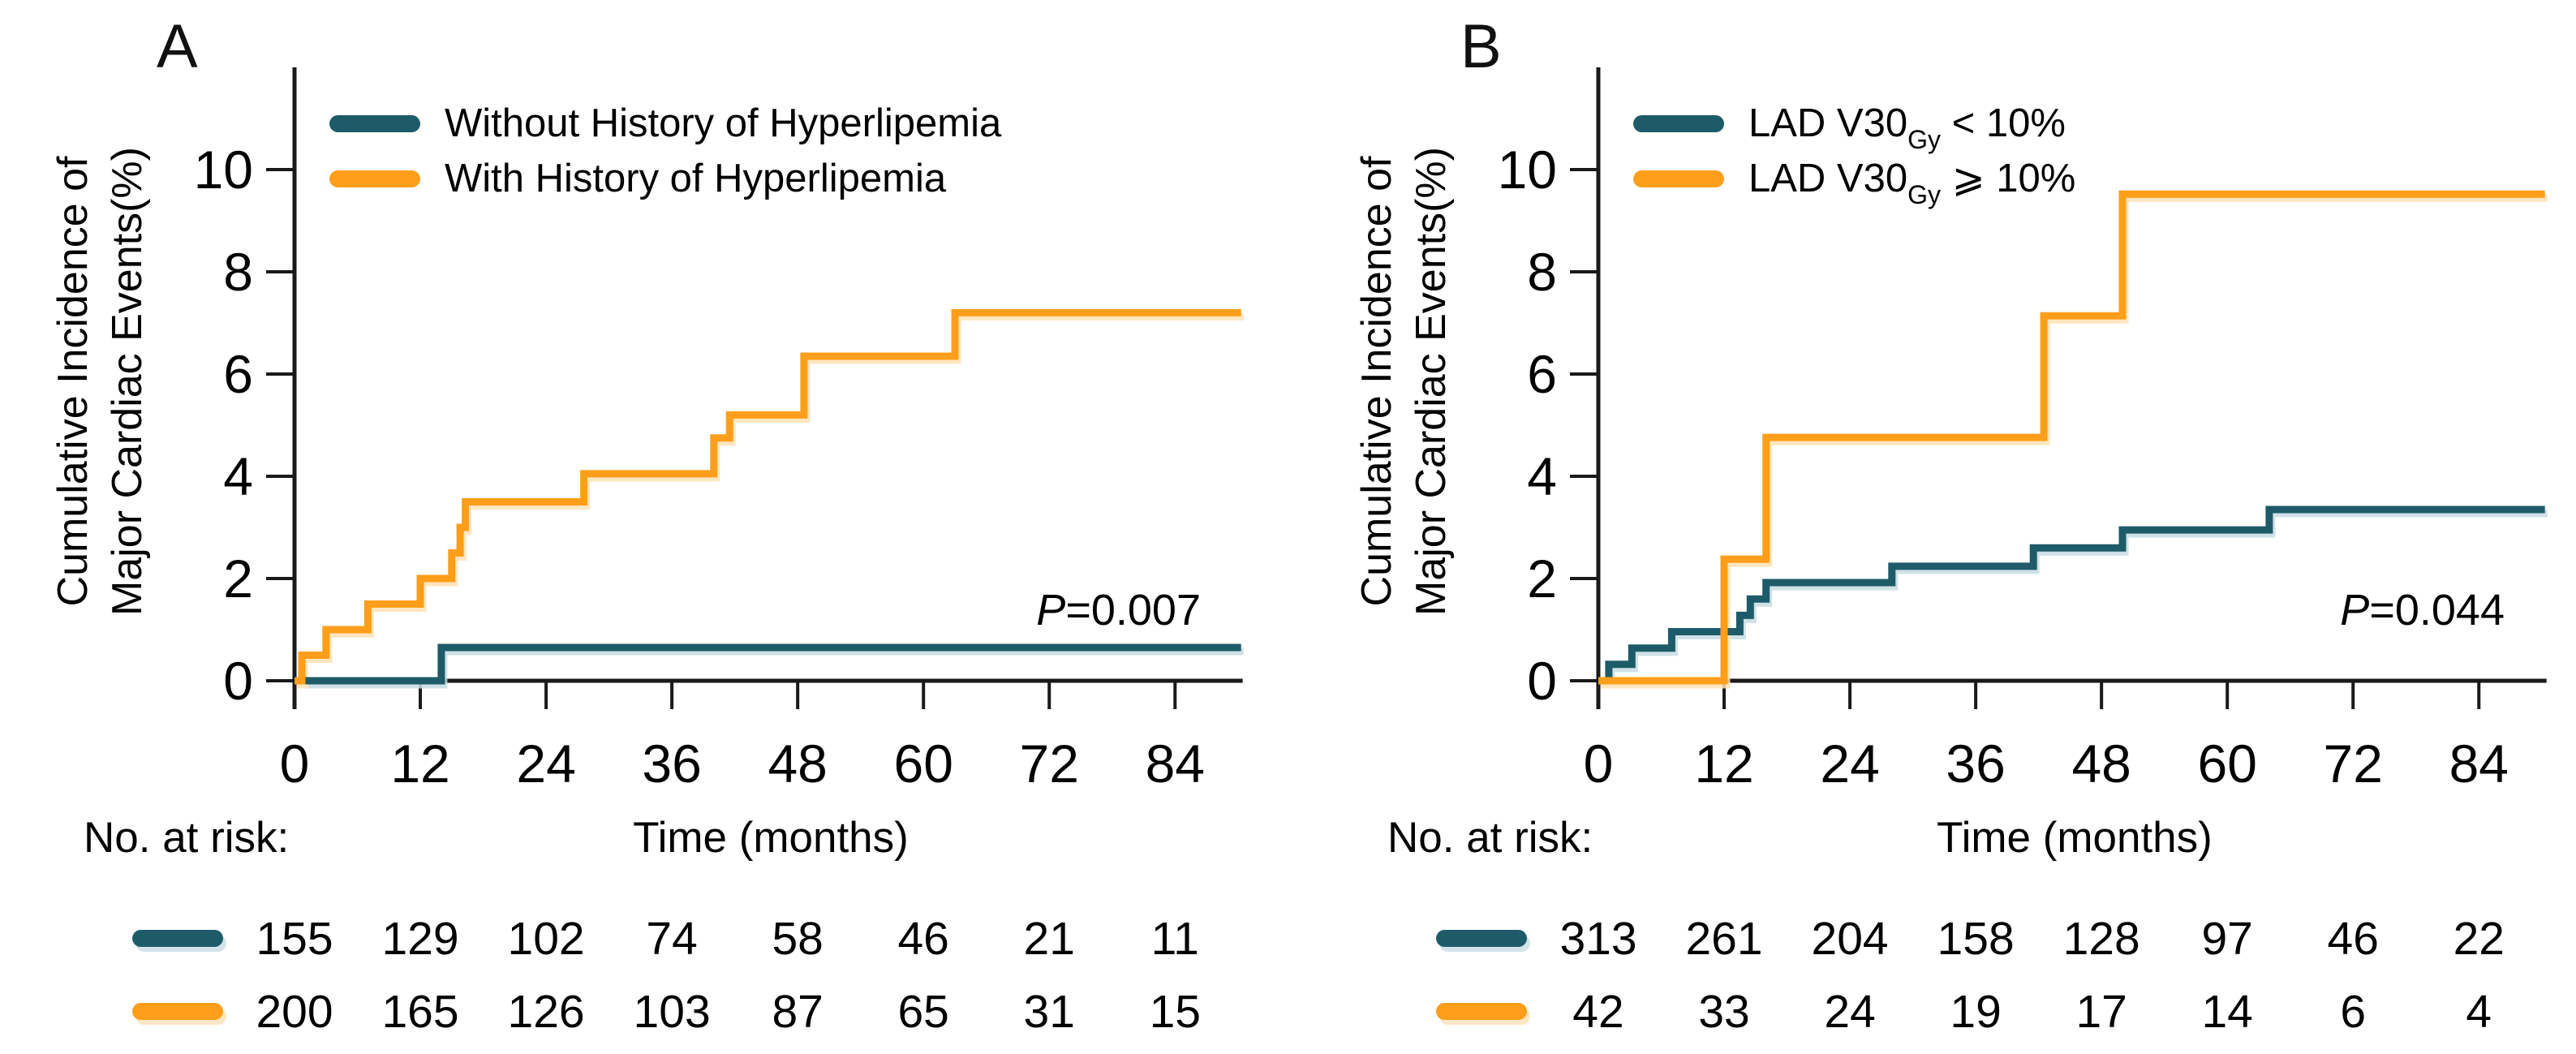  What do you see at coordinates (1481, 46) in the screenshot?
I see `panel-b-title: B` at bounding box center [1481, 46].